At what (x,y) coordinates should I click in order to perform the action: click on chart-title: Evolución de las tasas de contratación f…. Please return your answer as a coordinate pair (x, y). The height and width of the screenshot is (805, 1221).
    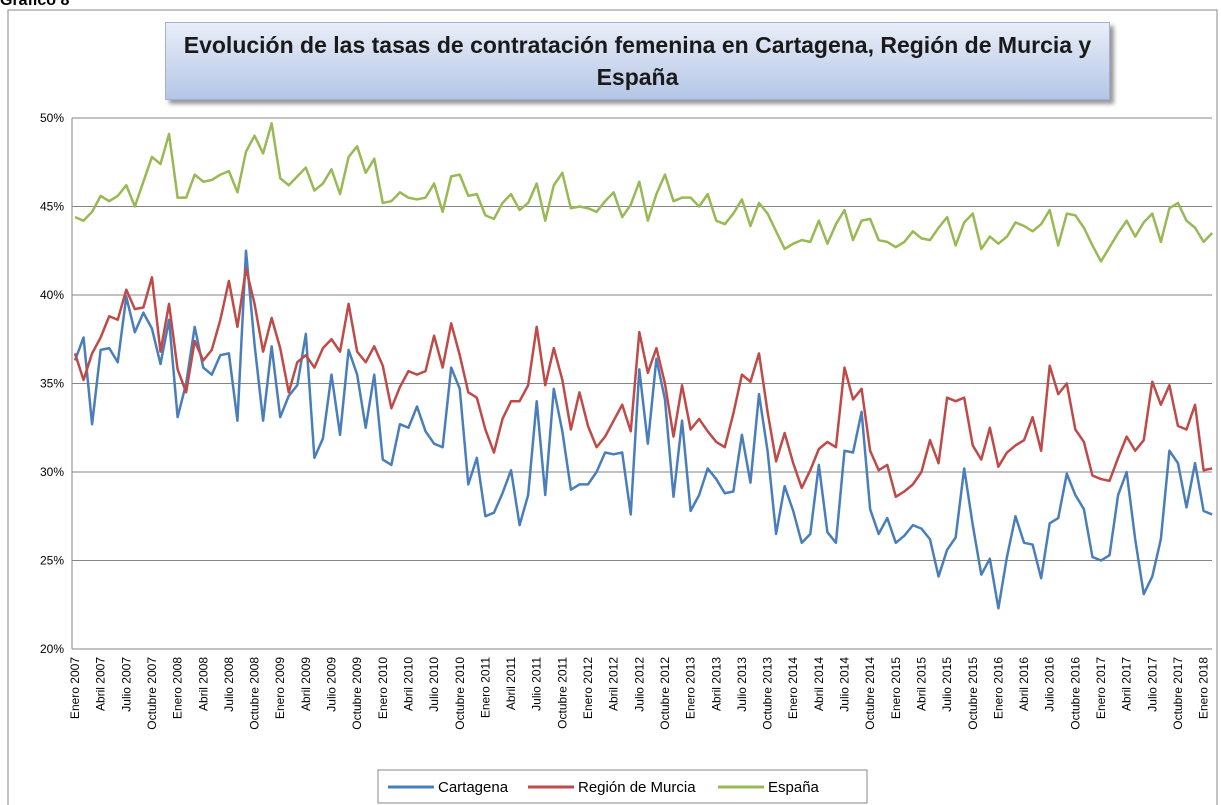
    Looking at the image, I should click on (637, 61).